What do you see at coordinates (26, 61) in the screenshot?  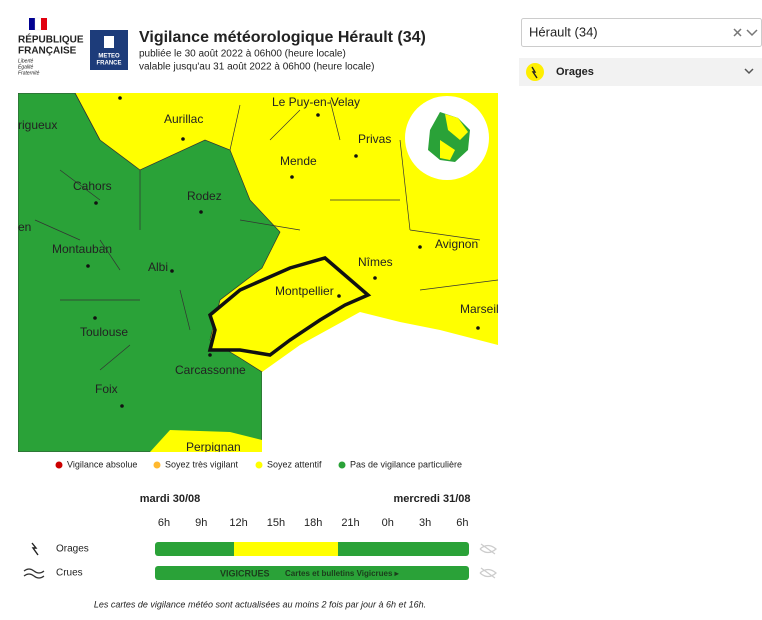 I see `logo-motto: Liberté` at bounding box center [26, 61].